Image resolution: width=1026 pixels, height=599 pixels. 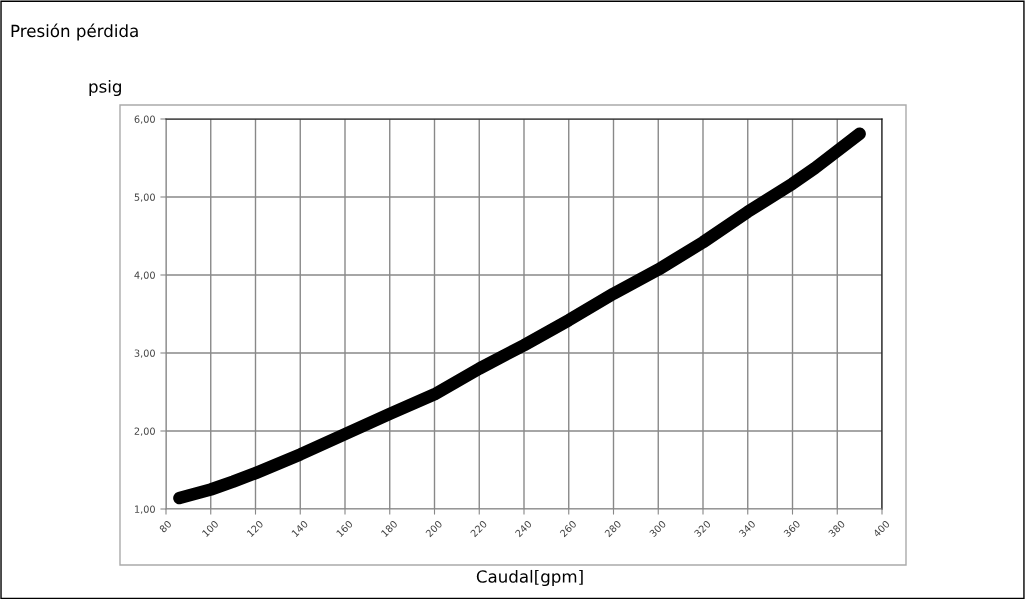 What do you see at coordinates (74, 32) in the screenshot?
I see `chart-title: Presión pérdida` at bounding box center [74, 32].